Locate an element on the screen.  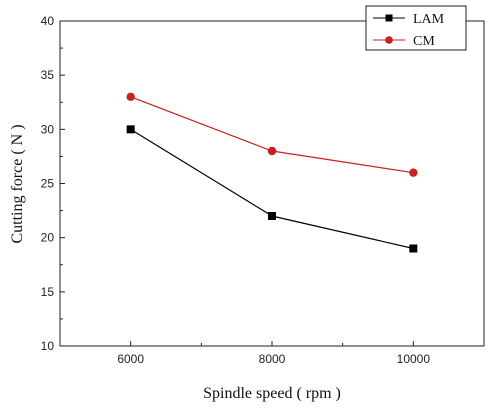
y-axis: 10 15 20 25 30 35 40 is located at coordinates (53, 183).